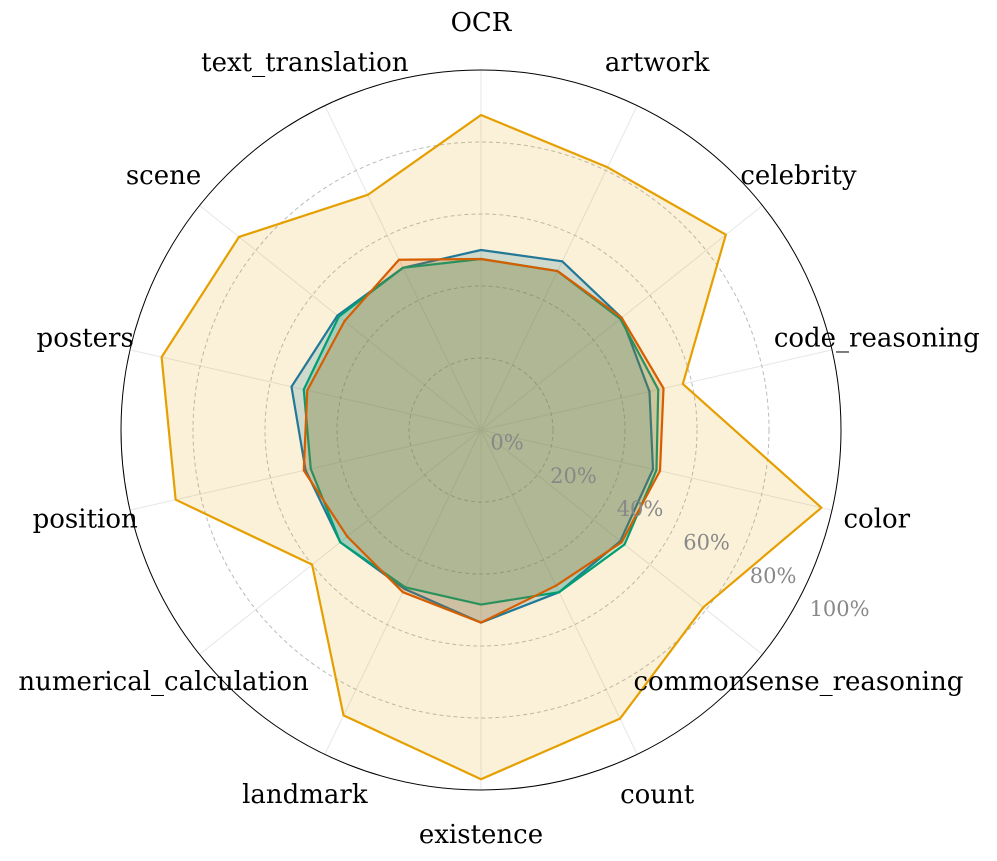 This screenshot has width=997, height=861. Describe the element at coordinates (657, 795) in the screenshot. I see `category-label: count` at that location.